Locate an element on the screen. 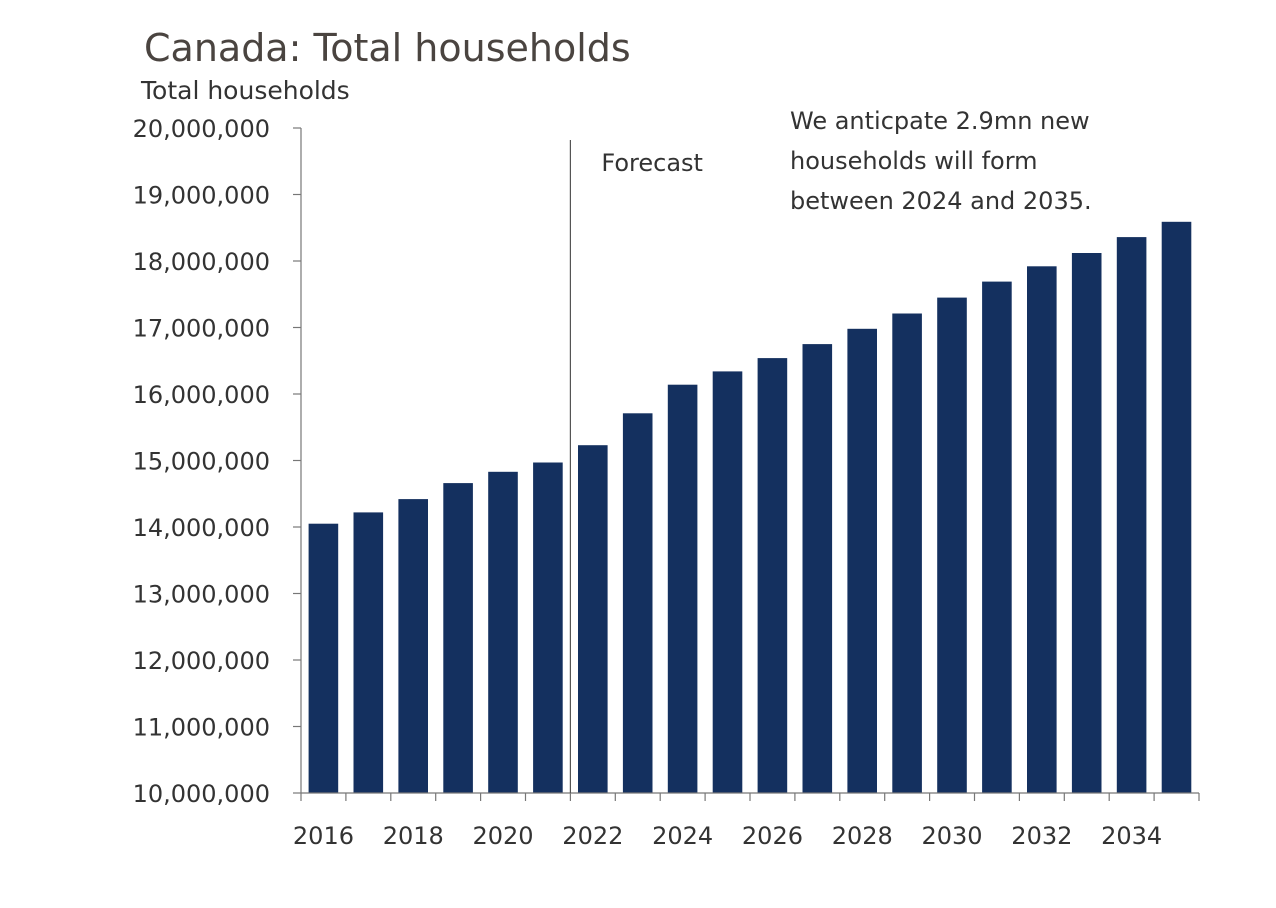 This screenshot has height=908, width=1276. bar-2034 is located at coordinates (1131, 515).